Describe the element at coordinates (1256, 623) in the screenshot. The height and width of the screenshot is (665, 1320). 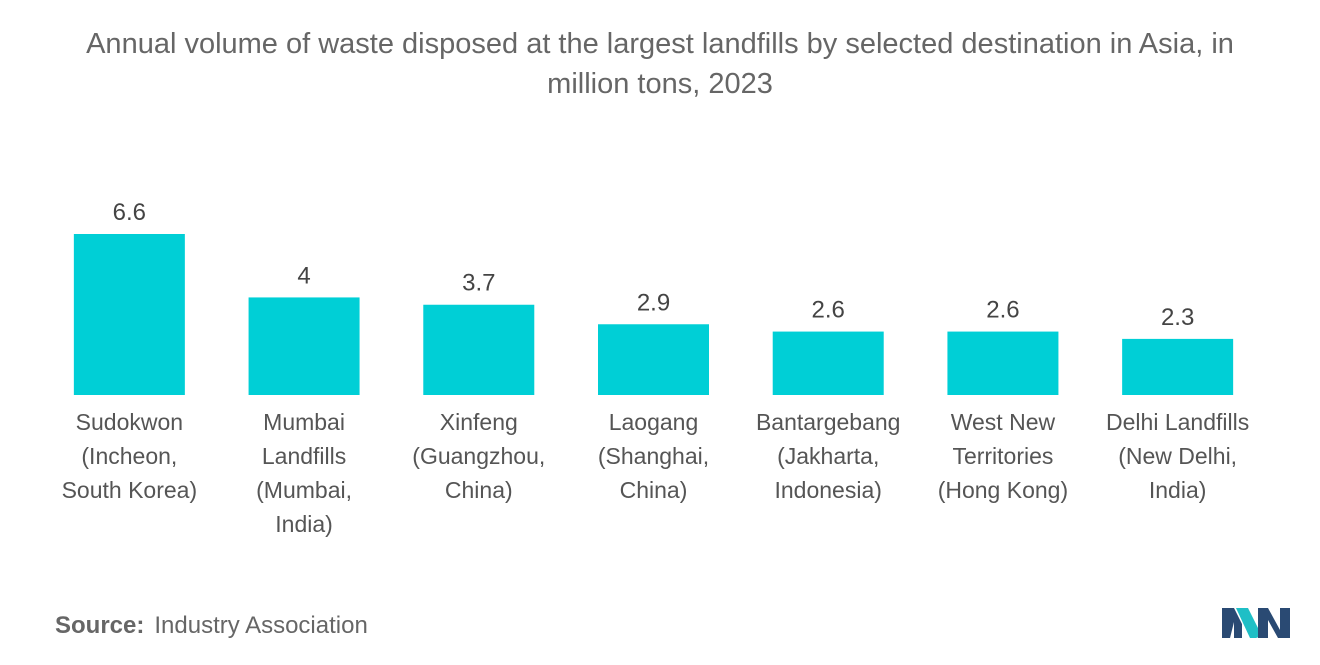
I see `mordor-logo-icon` at that location.